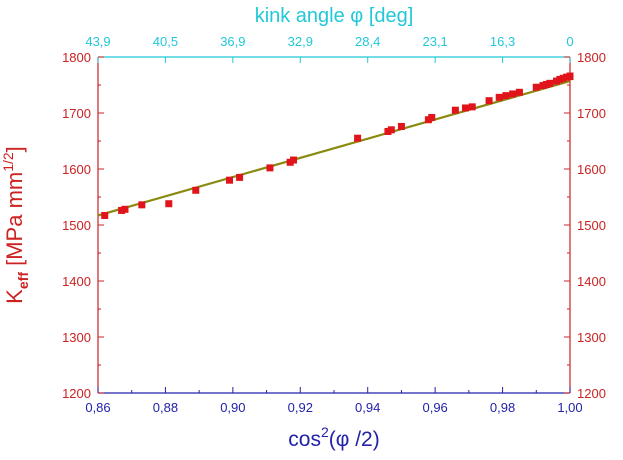 The width and height of the screenshot is (623, 460). What do you see at coordinates (591, 113) in the screenshot?
I see `y-tick-label-right: 1700` at bounding box center [591, 113].